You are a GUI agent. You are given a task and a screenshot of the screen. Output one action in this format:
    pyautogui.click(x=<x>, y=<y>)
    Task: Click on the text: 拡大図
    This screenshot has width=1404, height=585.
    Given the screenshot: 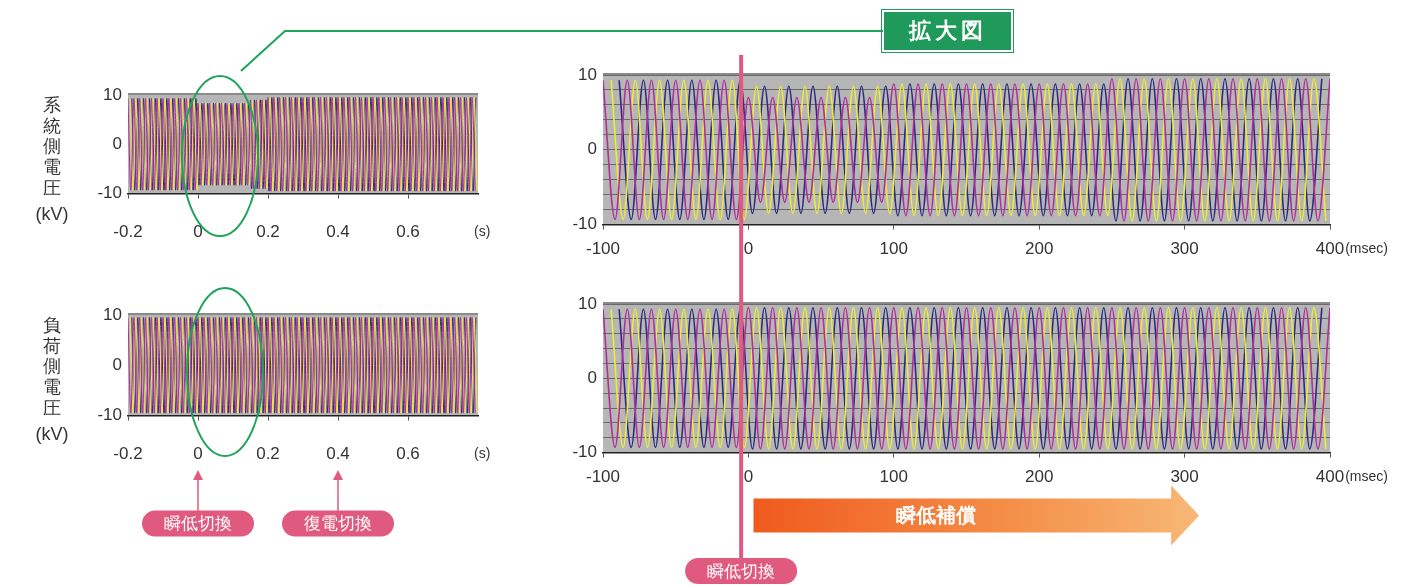 What is the action you would take?
    pyautogui.click(x=947, y=31)
    